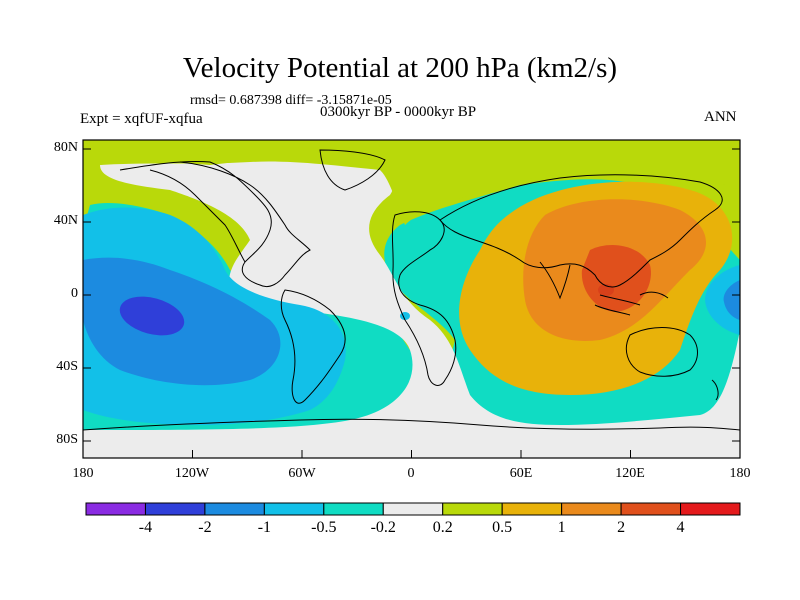  Describe the element at coordinates (630, 473) in the screenshot. I see `lon-label-120e: 120E` at that location.